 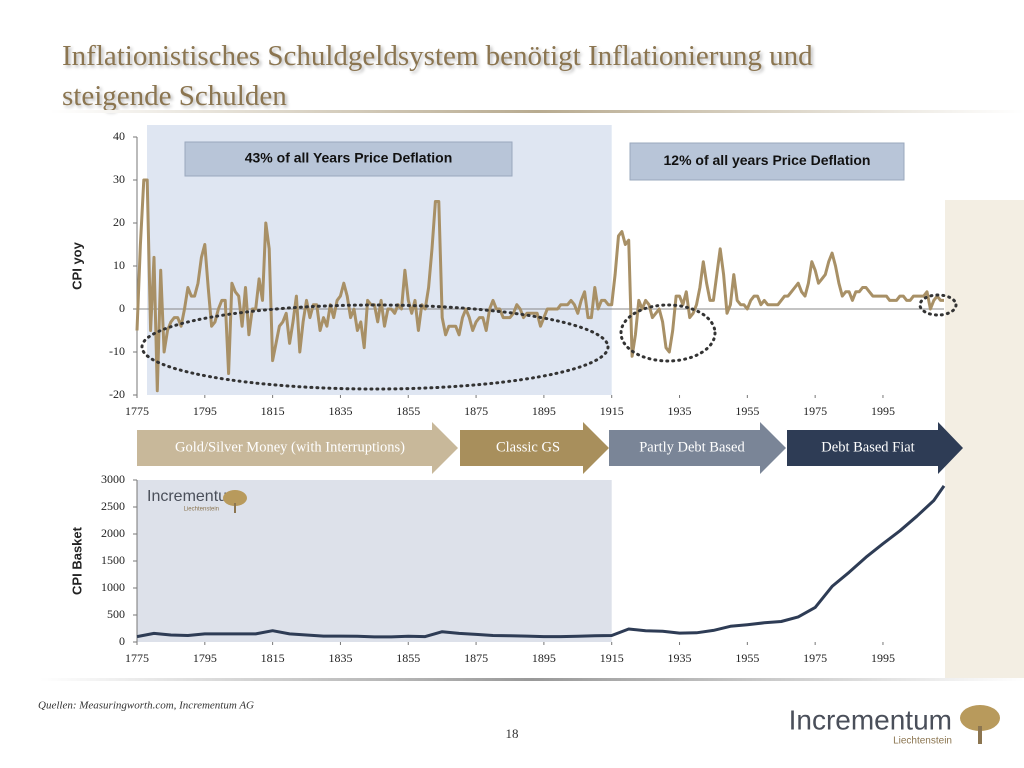 What do you see at coordinates (537, 111) in the screenshot?
I see `title-rule` at bounding box center [537, 111].